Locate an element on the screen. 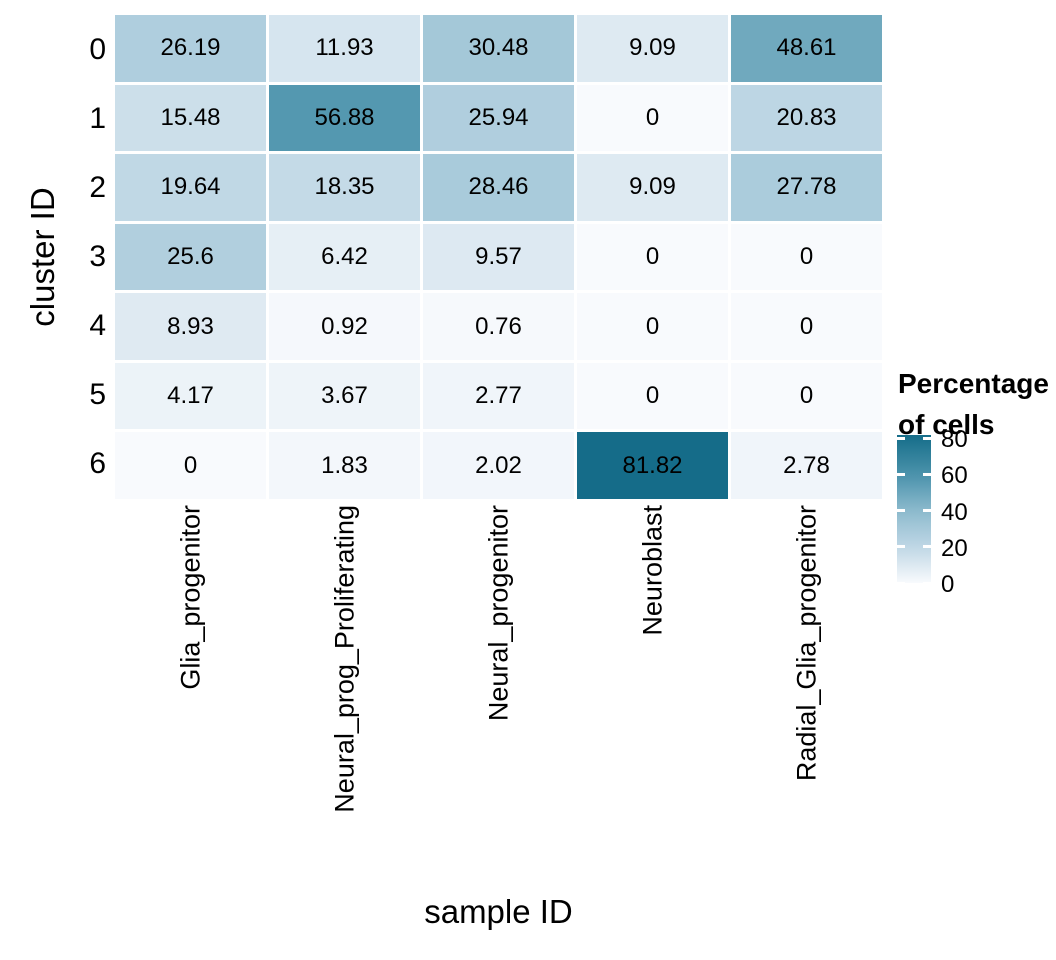 The image size is (1056, 960). legend-tick-label: 20 is located at coordinates (954, 548).